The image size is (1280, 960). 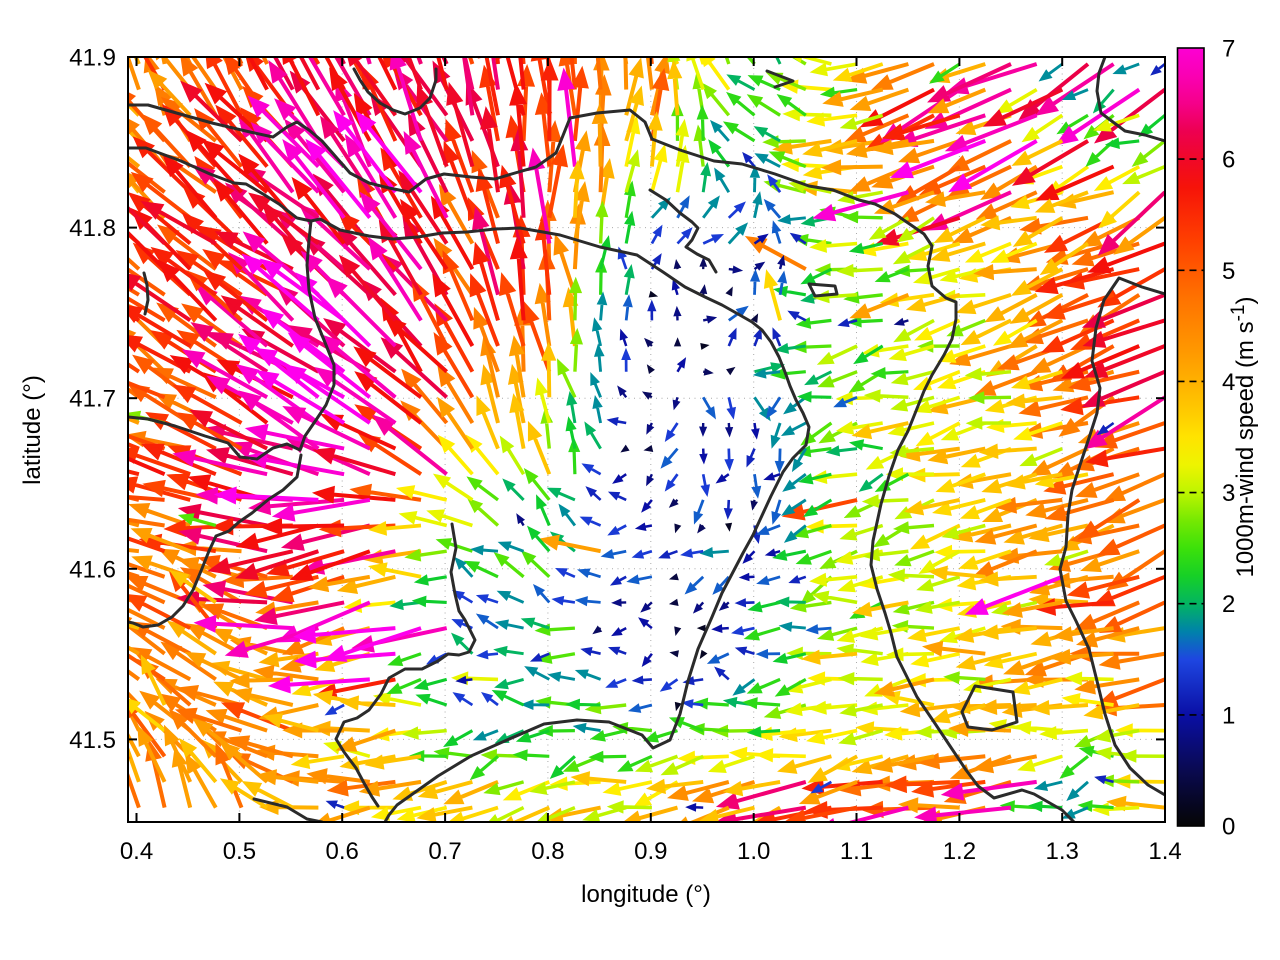 What do you see at coordinates (1243, 436) in the screenshot?
I see `svg-text: 1000m-wind speed (m s-1)` at bounding box center [1243, 436].